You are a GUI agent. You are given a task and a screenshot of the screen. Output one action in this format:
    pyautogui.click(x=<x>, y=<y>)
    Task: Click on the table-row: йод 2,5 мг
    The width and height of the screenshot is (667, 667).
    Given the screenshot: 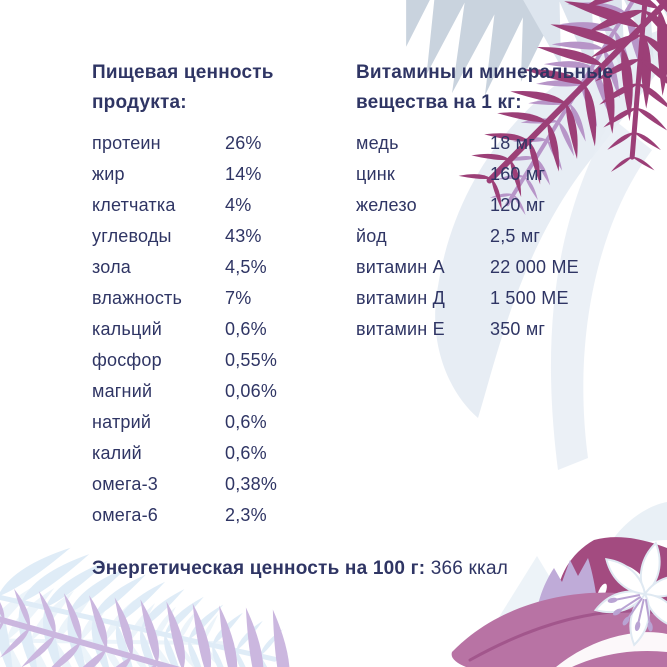 What is the action you would take?
    pyautogui.click(x=508, y=236)
    